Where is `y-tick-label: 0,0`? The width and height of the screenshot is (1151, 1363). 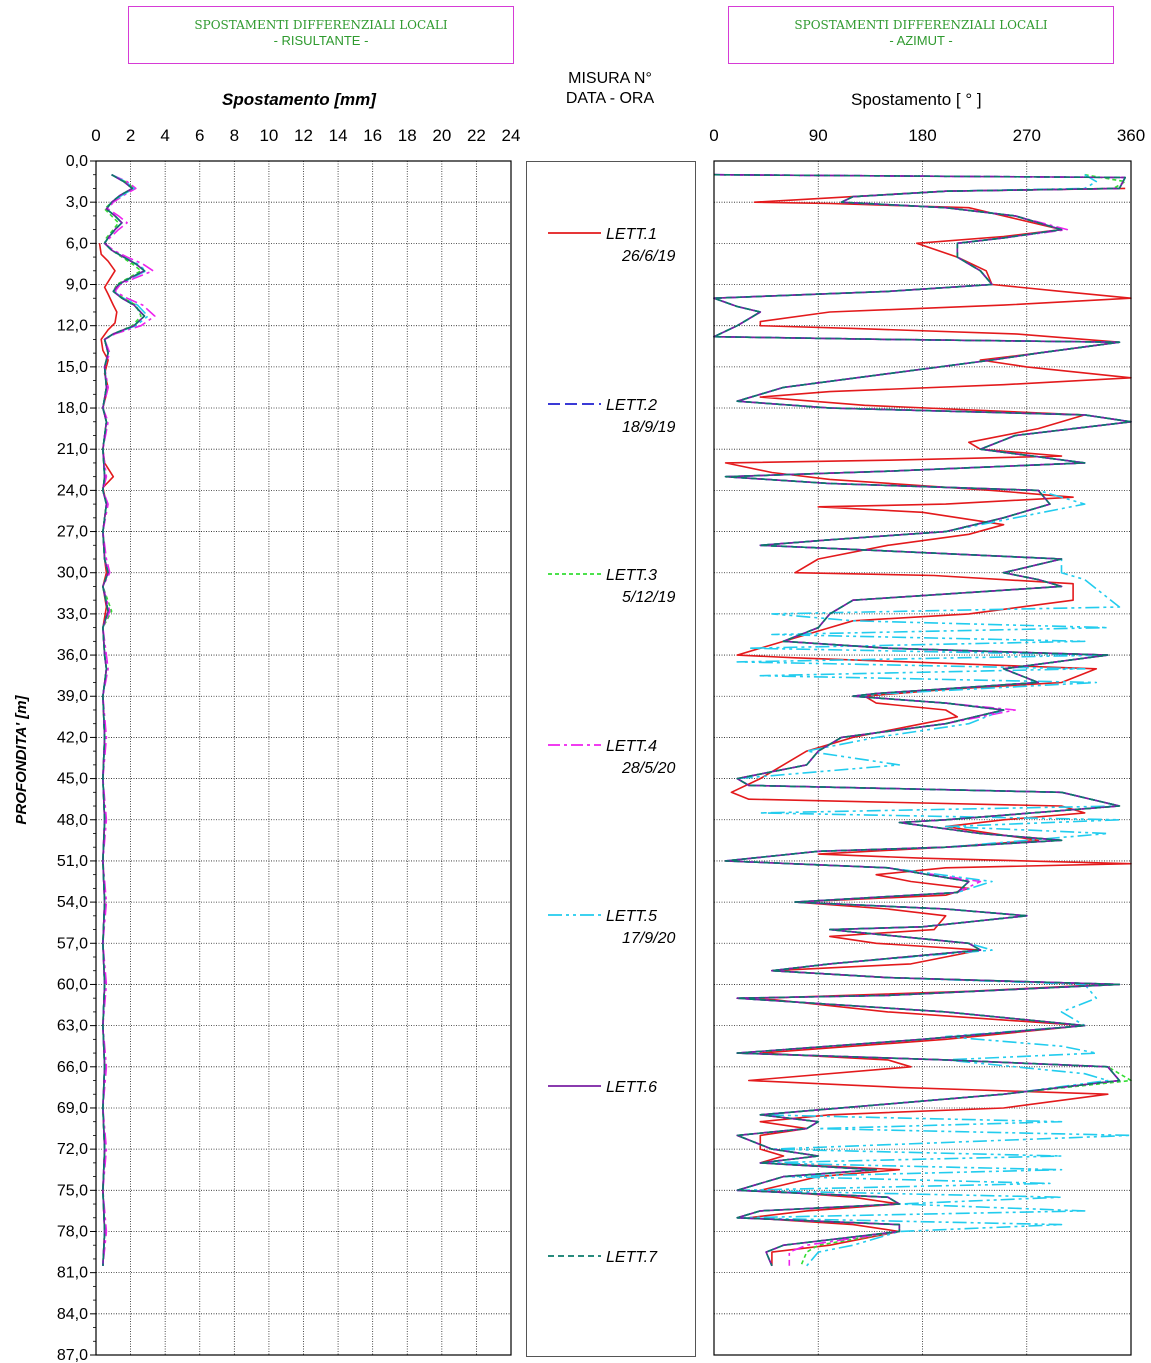 y-tick-label: 0,0 is located at coordinates (77, 161).